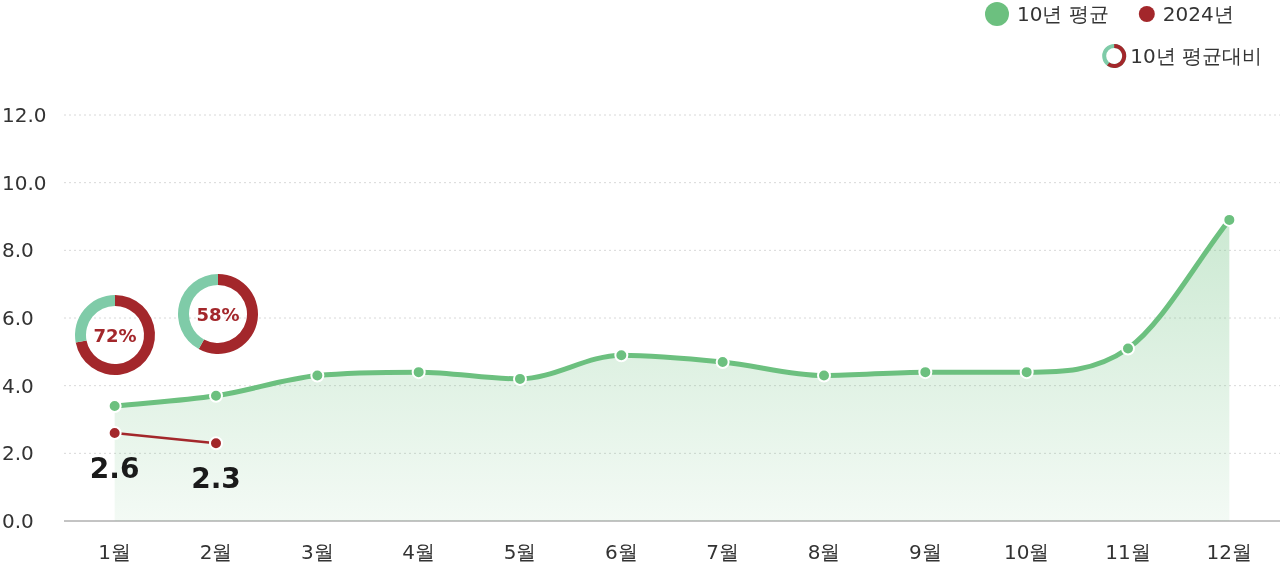 The image size is (1280, 564). Describe the element at coordinates (18, 453) in the screenshot. I see `y-tick-label: 2.0` at that location.